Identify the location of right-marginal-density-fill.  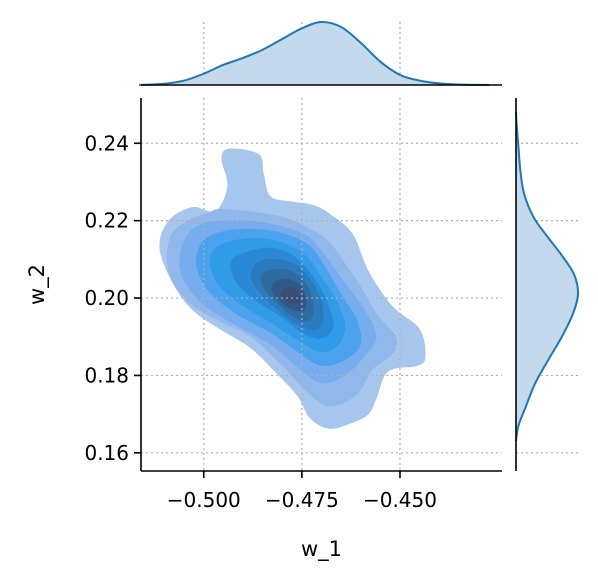
(547, 277).